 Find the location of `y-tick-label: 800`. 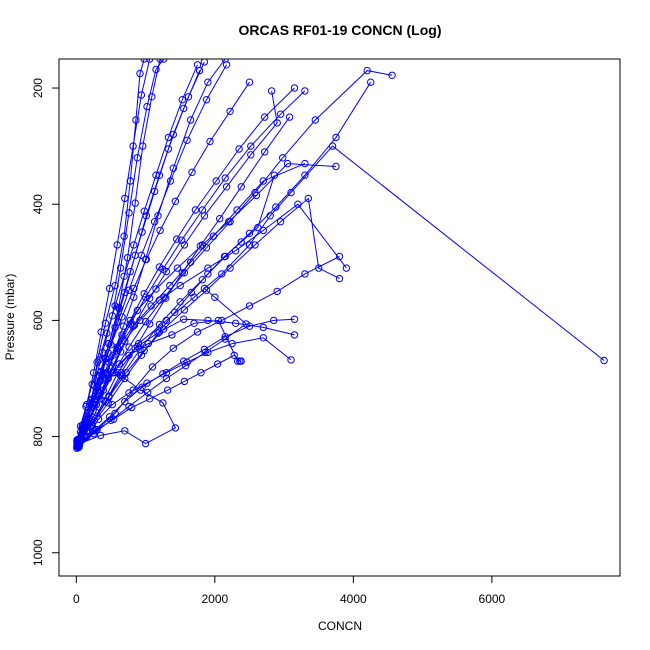

y-tick-label: 800 is located at coordinates (38, 436).